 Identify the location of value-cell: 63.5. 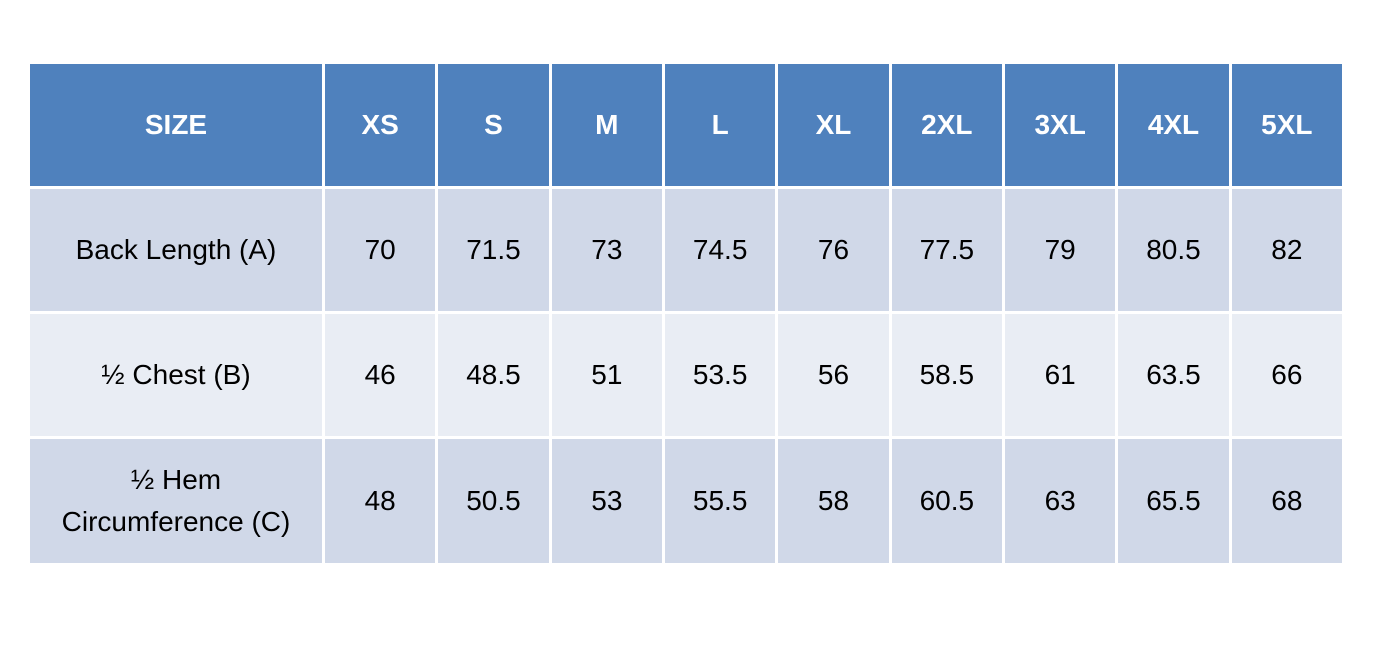
(1173, 375).